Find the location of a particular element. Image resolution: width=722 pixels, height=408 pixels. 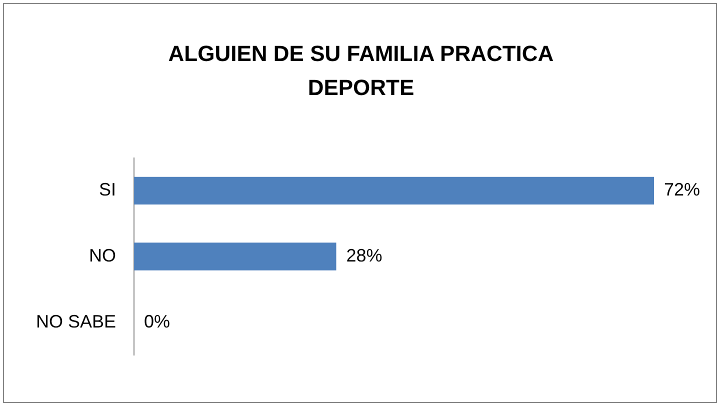

chart-title: ALGUIEN DE SU FAMILIA PRACTICA DEPORTE is located at coordinates (361, 71).